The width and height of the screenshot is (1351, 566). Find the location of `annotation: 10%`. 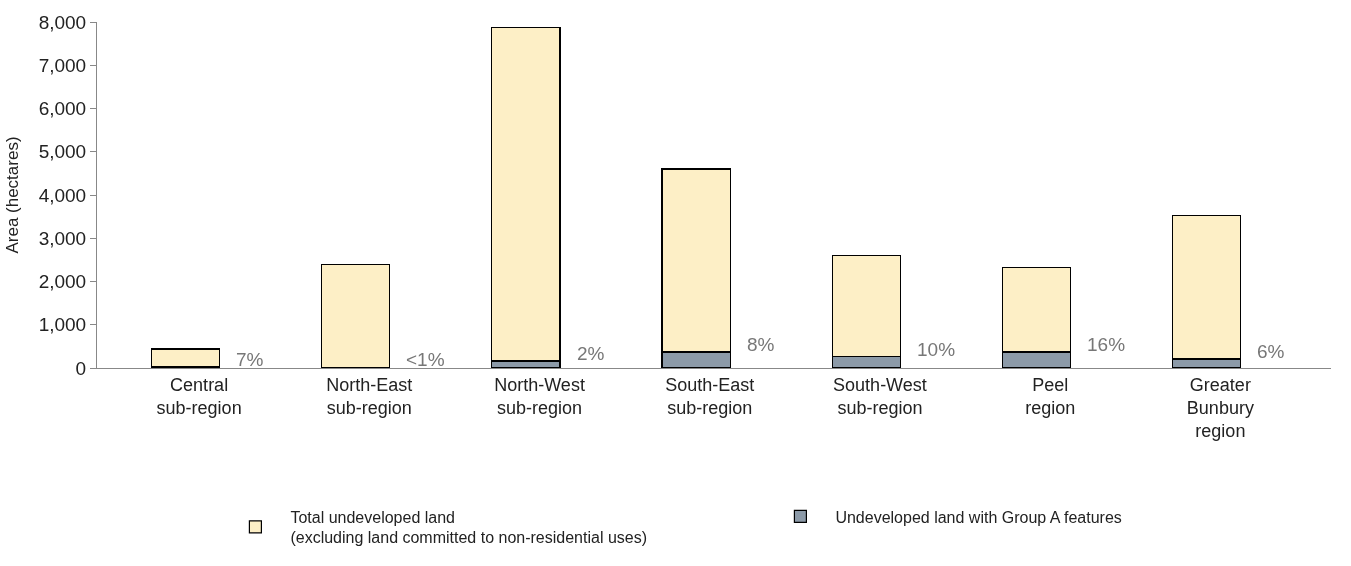

annotation: 10% is located at coordinates (936, 349).